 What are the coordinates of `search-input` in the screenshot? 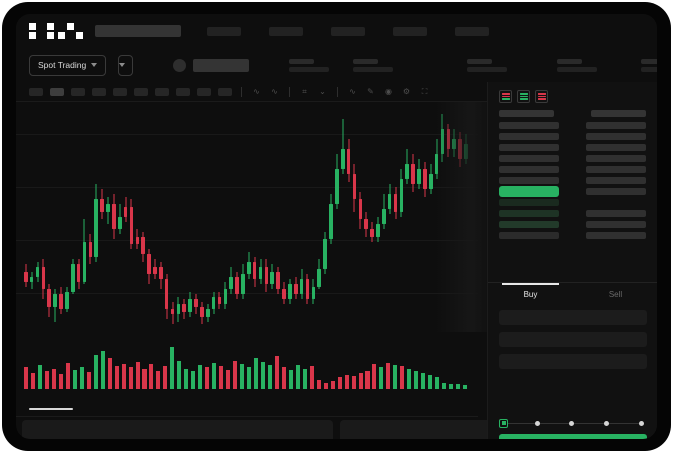 It's located at (138, 31).